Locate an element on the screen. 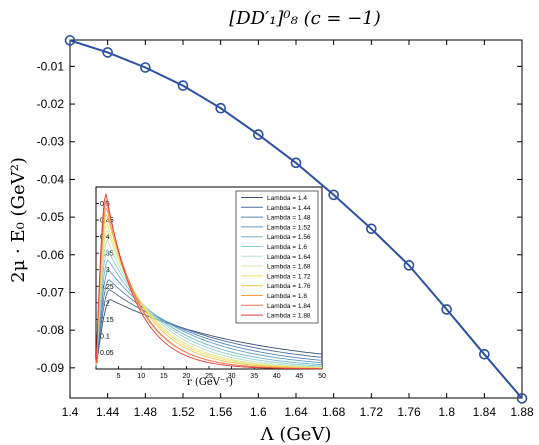  inset-x-tick-label: 35 is located at coordinates (254, 376).